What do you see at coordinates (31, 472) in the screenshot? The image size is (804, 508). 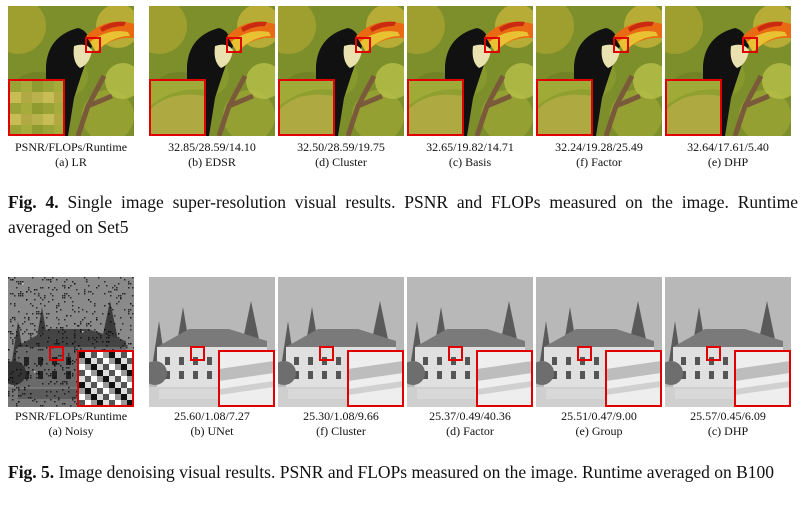 I see `figure-5-caption-label: Fig. 5.` at bounding box center [31, 472].